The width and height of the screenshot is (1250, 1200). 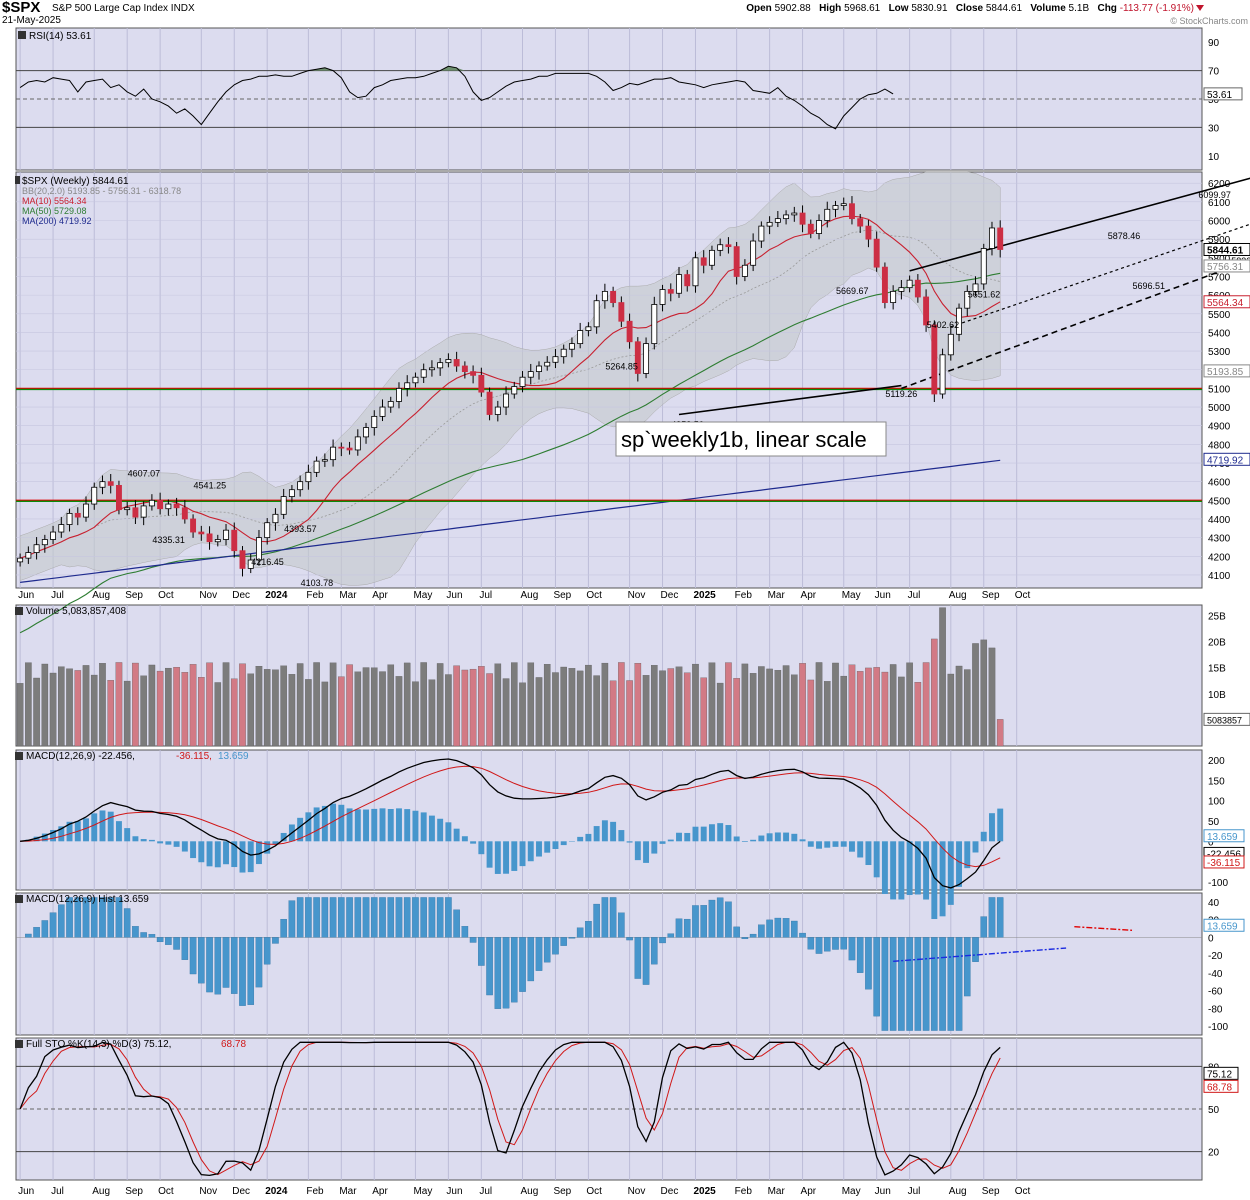 I want to click on price-annotation: 4393.57, so click(x=300, y=529).